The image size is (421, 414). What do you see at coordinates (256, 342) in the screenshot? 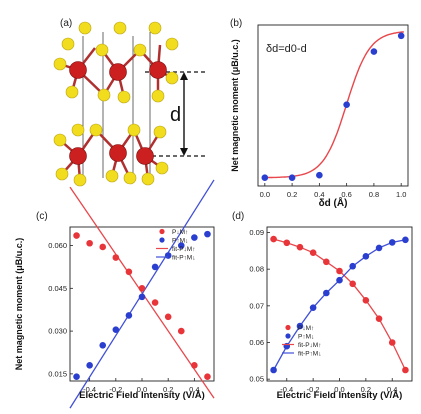
I see `y-tick-label: 0.06` at bounding box center [256, 342].